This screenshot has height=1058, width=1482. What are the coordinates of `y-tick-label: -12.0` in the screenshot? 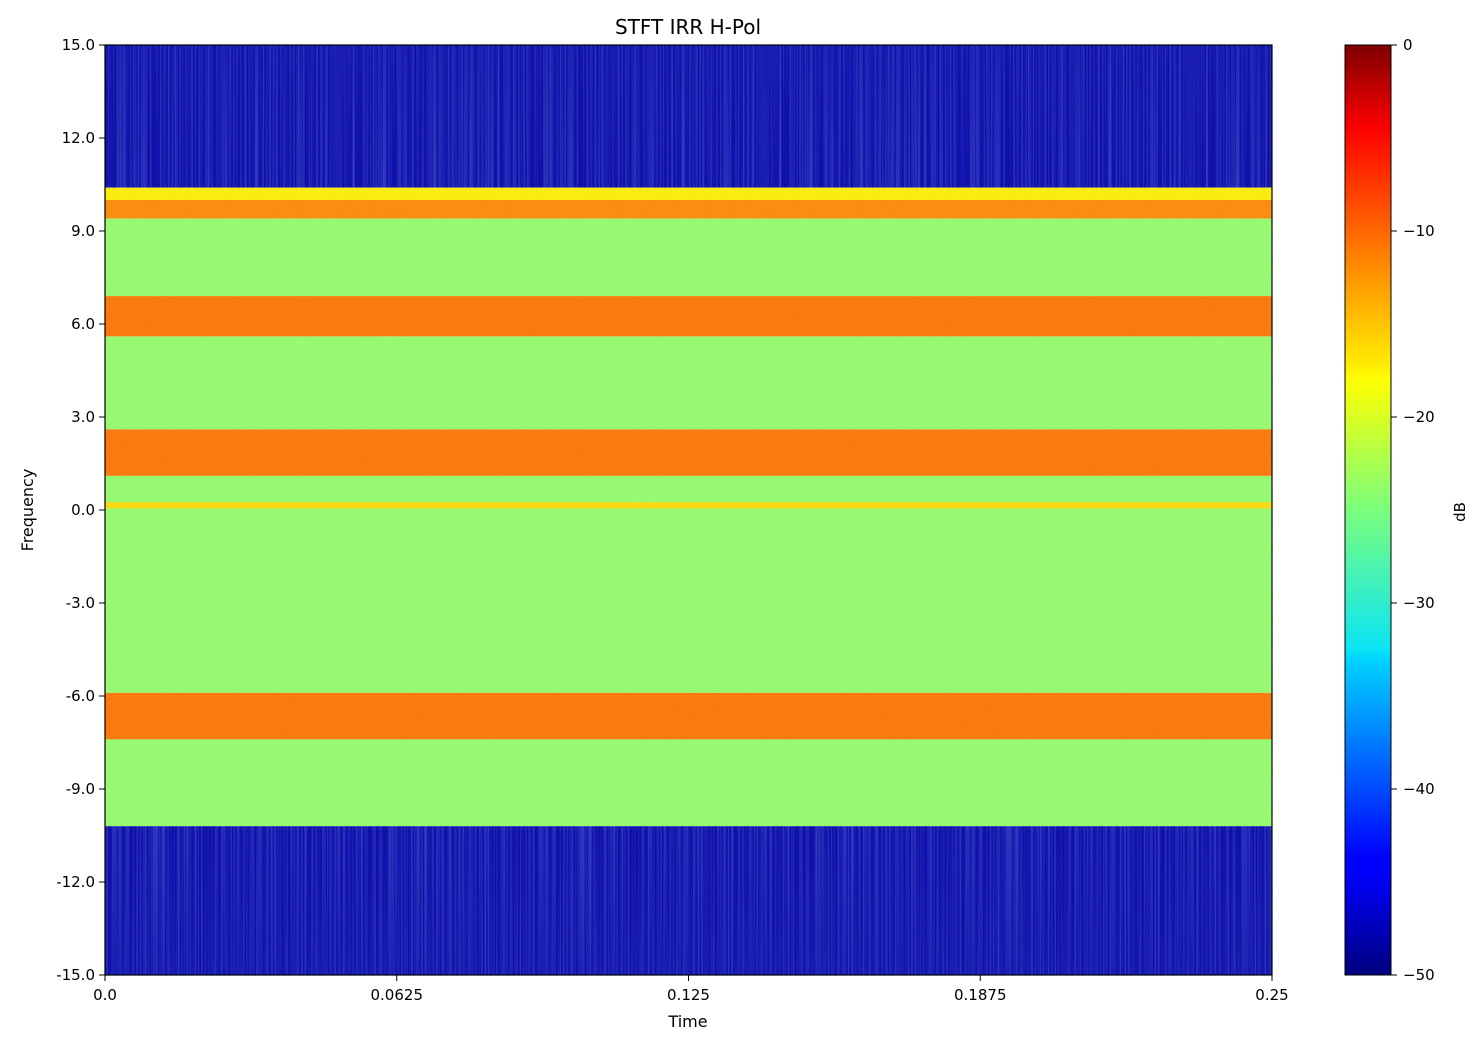 It's located at (75, 882).